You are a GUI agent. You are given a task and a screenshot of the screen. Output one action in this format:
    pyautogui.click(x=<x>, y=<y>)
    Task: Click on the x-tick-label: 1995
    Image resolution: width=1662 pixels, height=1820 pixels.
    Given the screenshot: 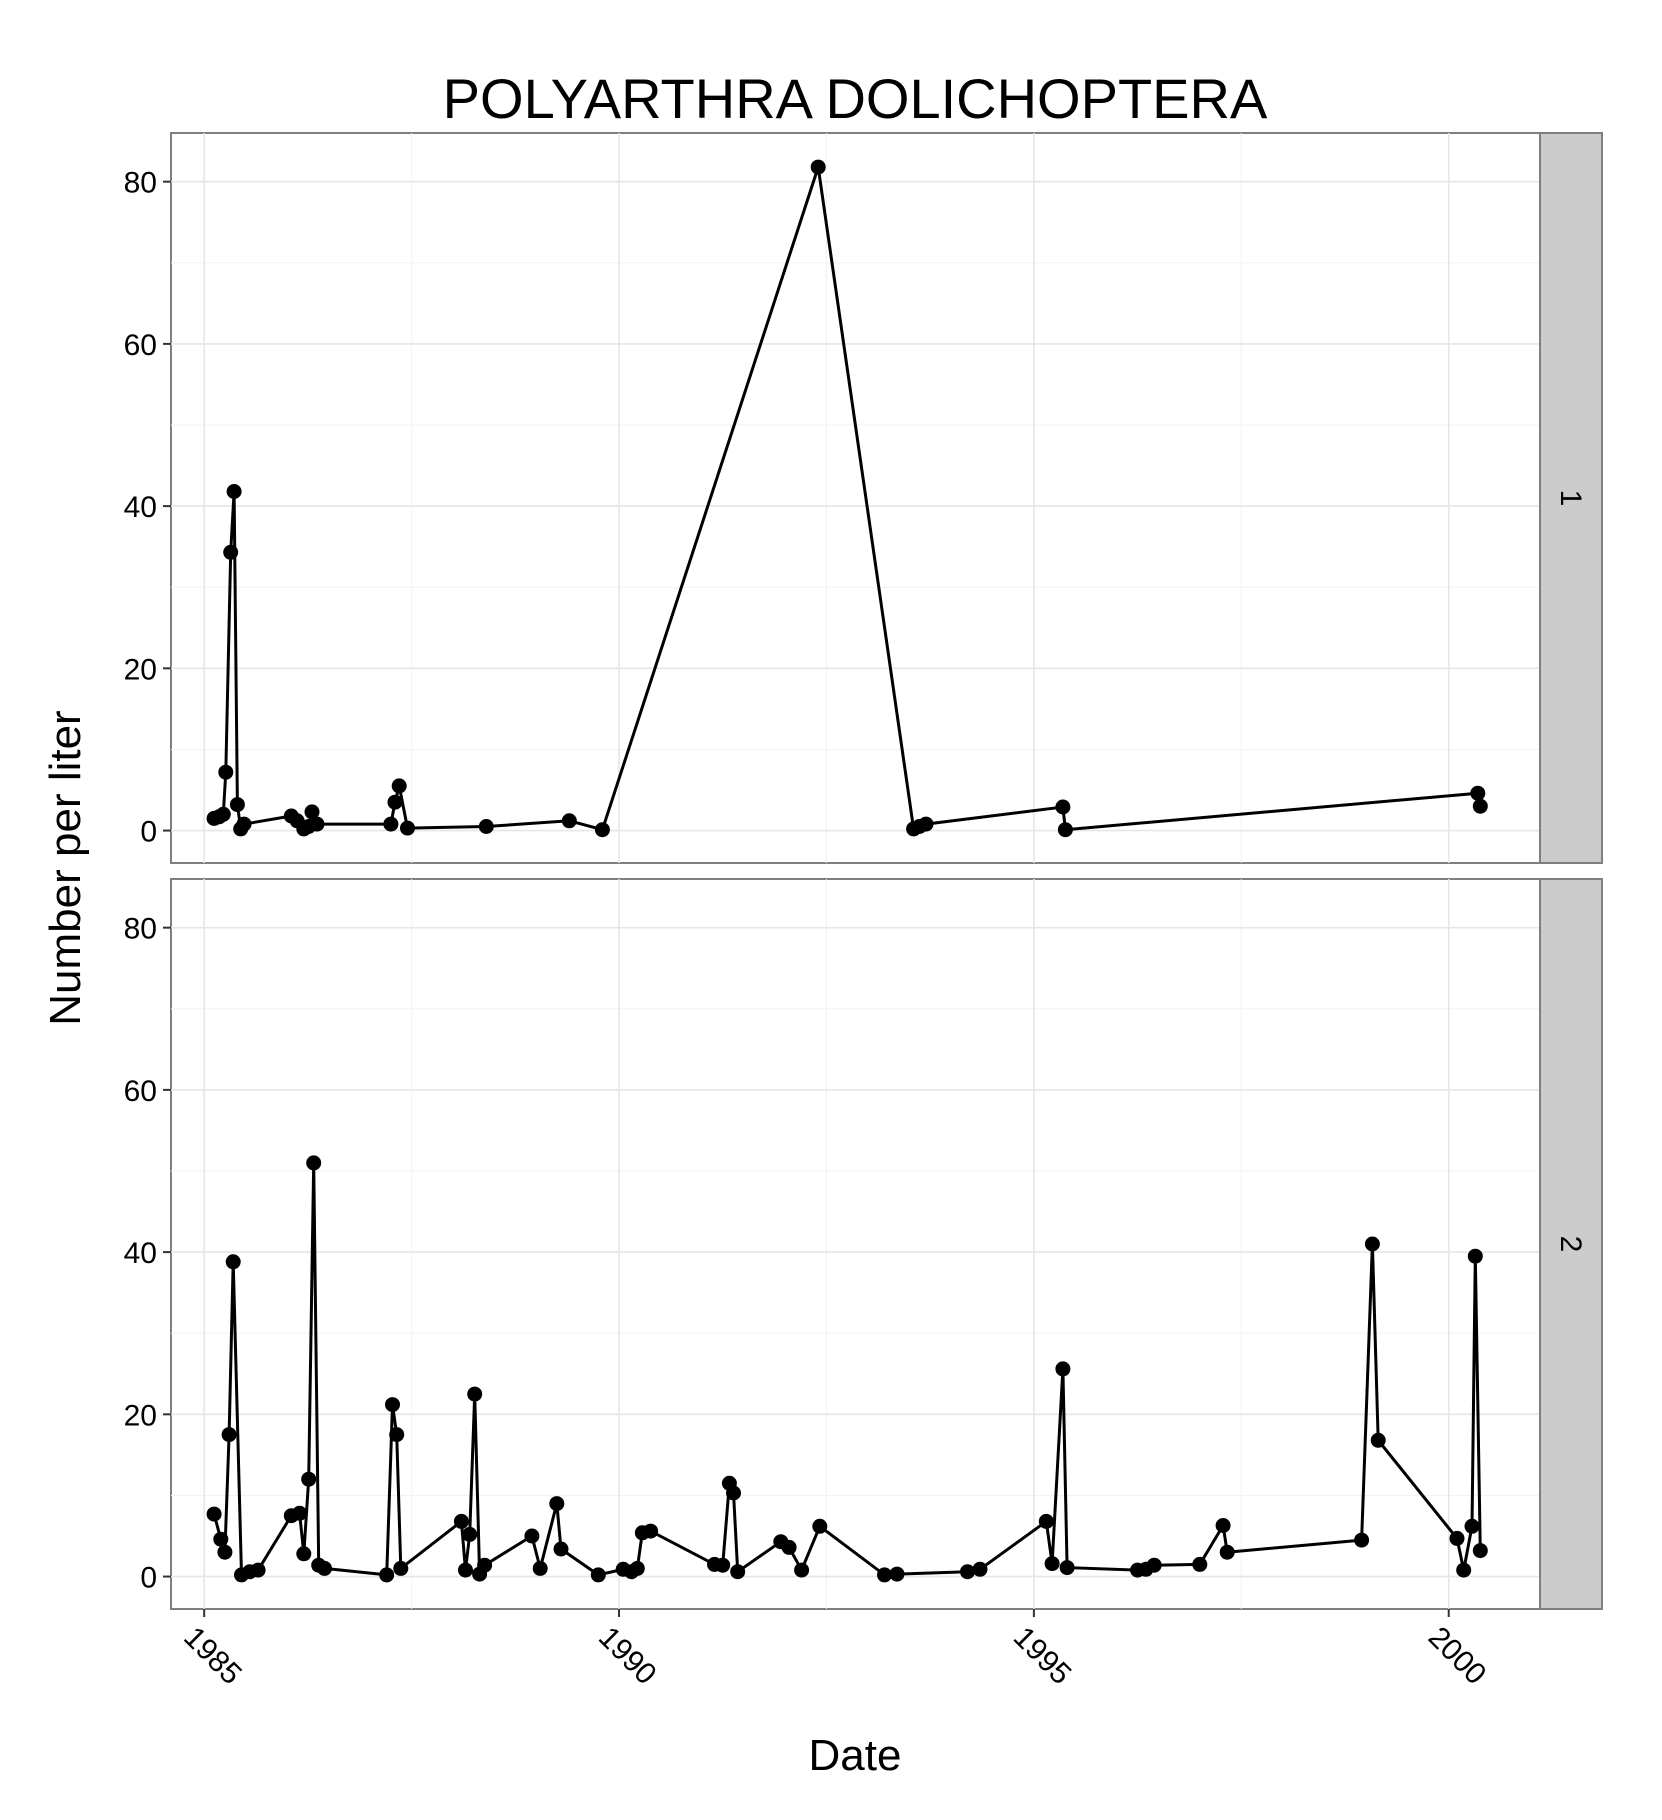 What is the action you would take?
    pyautogui.click(x=1042, y=1656)
    